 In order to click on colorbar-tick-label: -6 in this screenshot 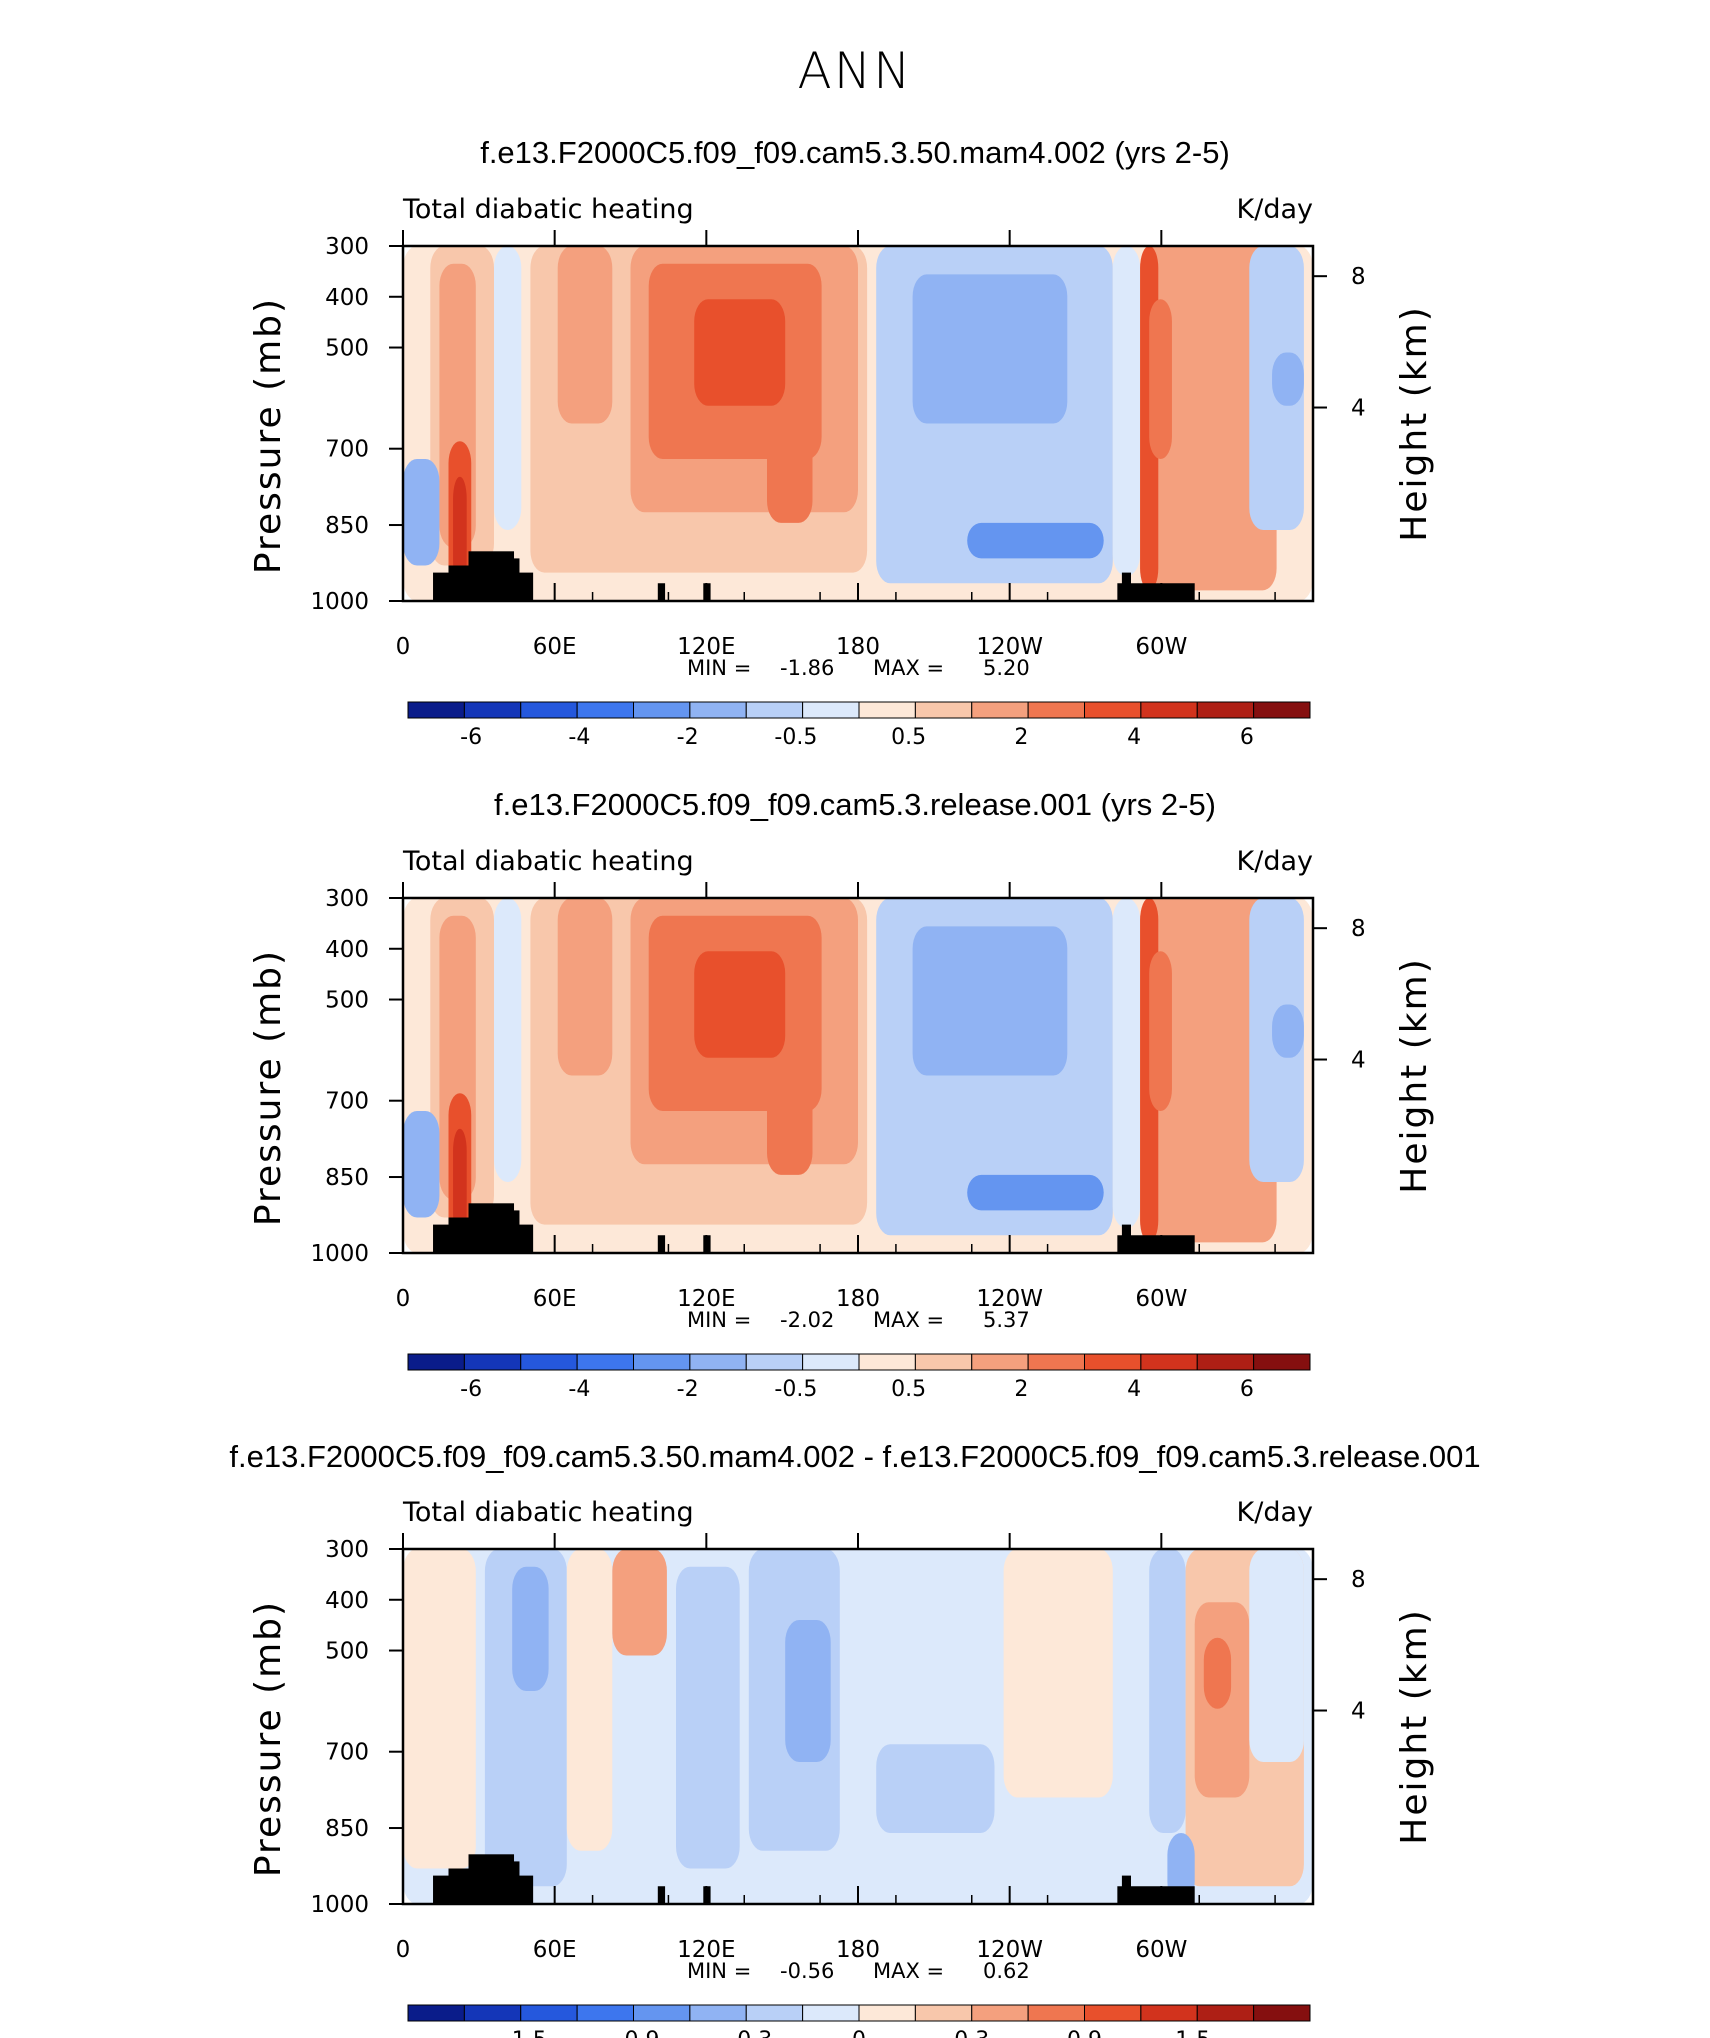, I will do `click(471, 1389)`.